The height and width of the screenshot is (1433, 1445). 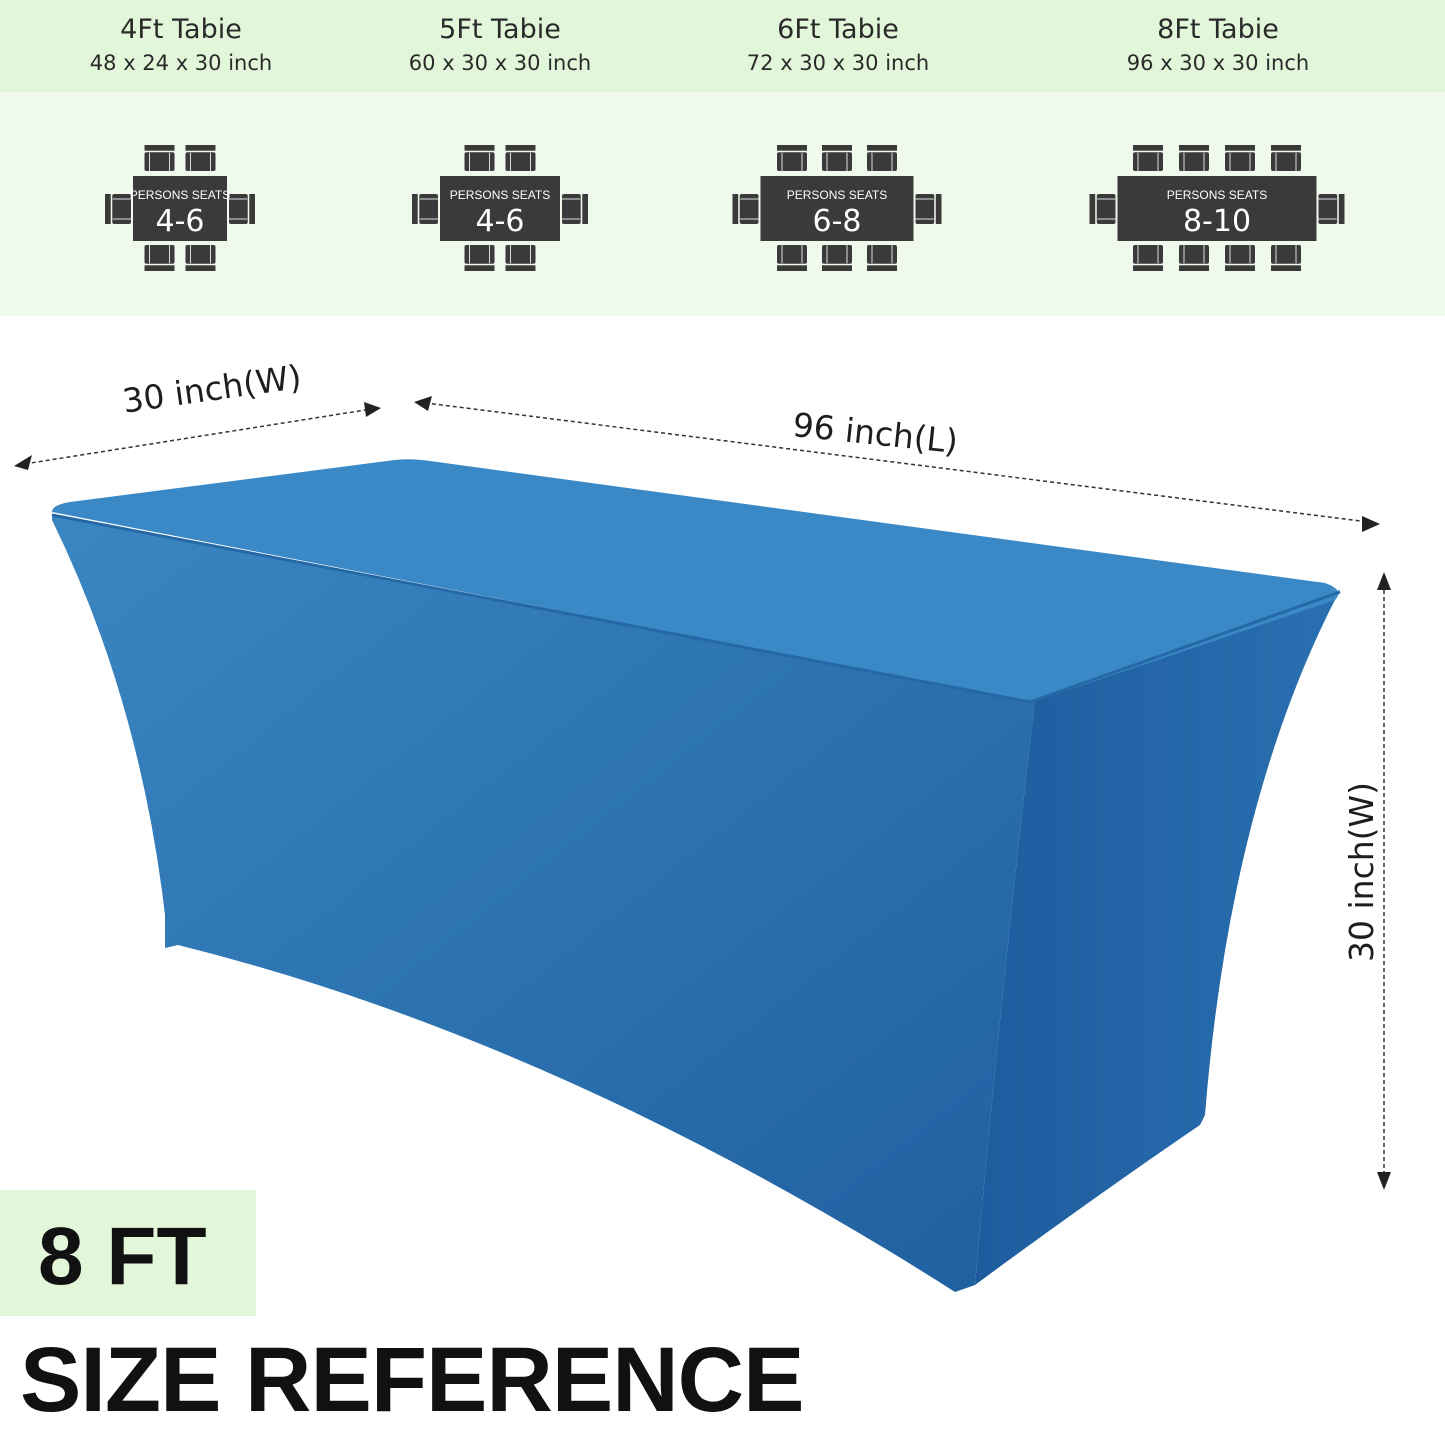 I want to click on size-title: 8Ft Tabie, so click(x=1218, y=29).